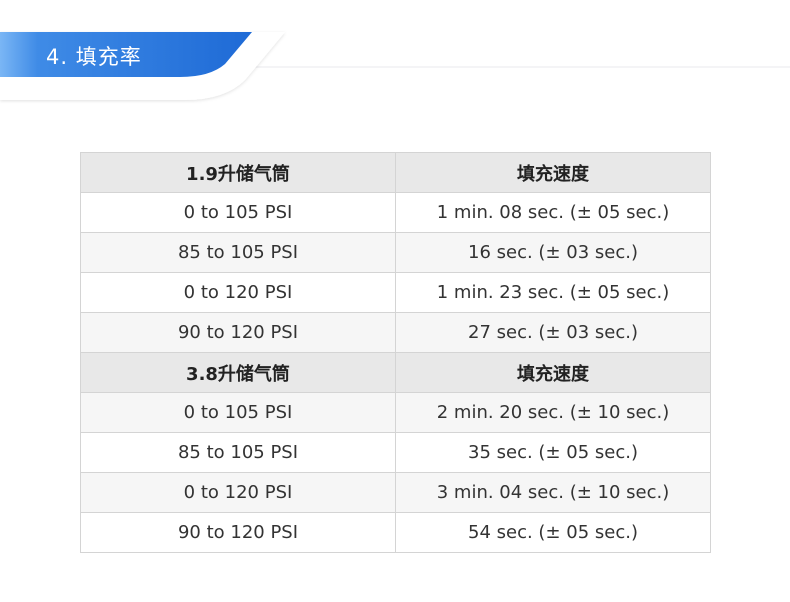 The height and width of the screenshot is (602, 790). I want to click on table-row: 0 to 105 PSI 1 min. 08 sec. (± 05 sec.), so click(395, 212).